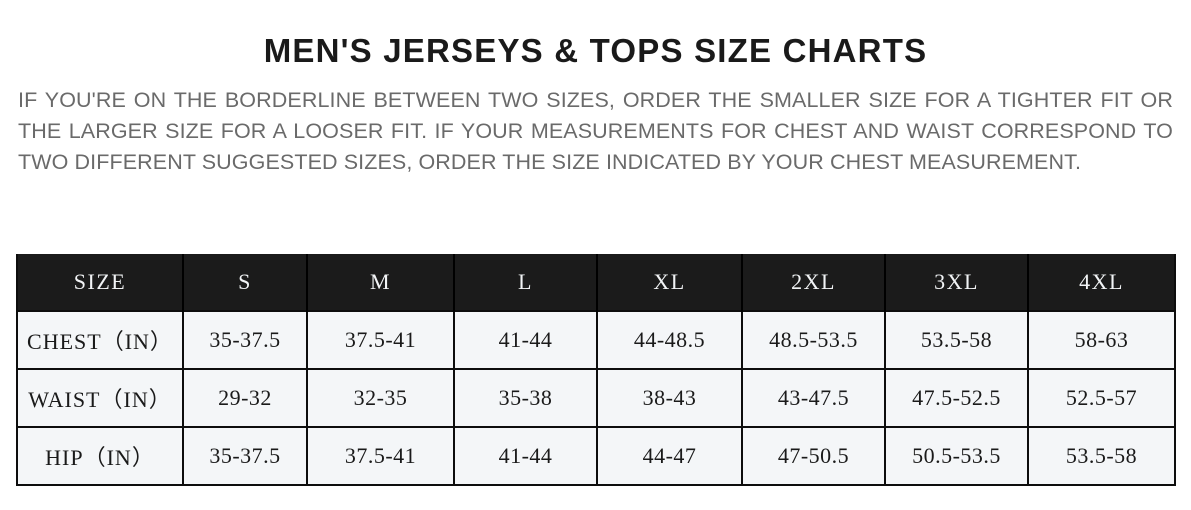  I want to click on cell-hip-m: 37.5-41, so click(381, 456).